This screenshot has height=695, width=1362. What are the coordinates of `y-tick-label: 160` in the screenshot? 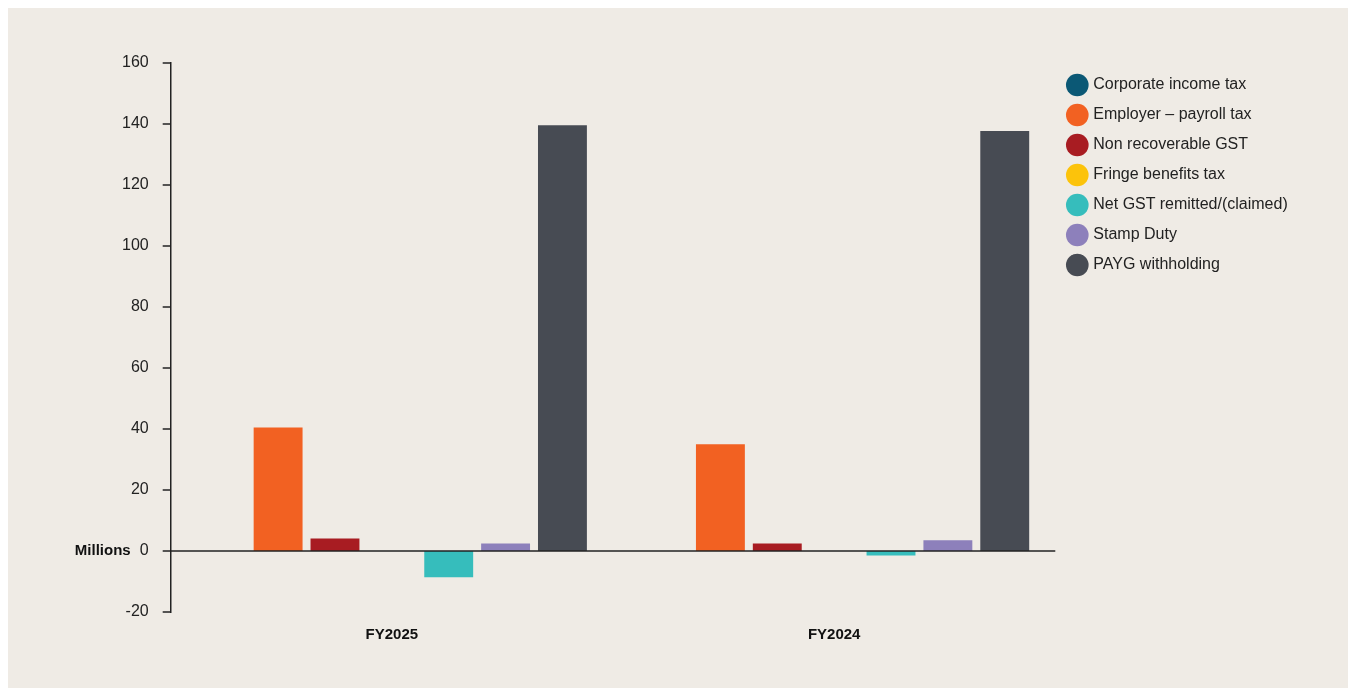 It's located at (135, 62).